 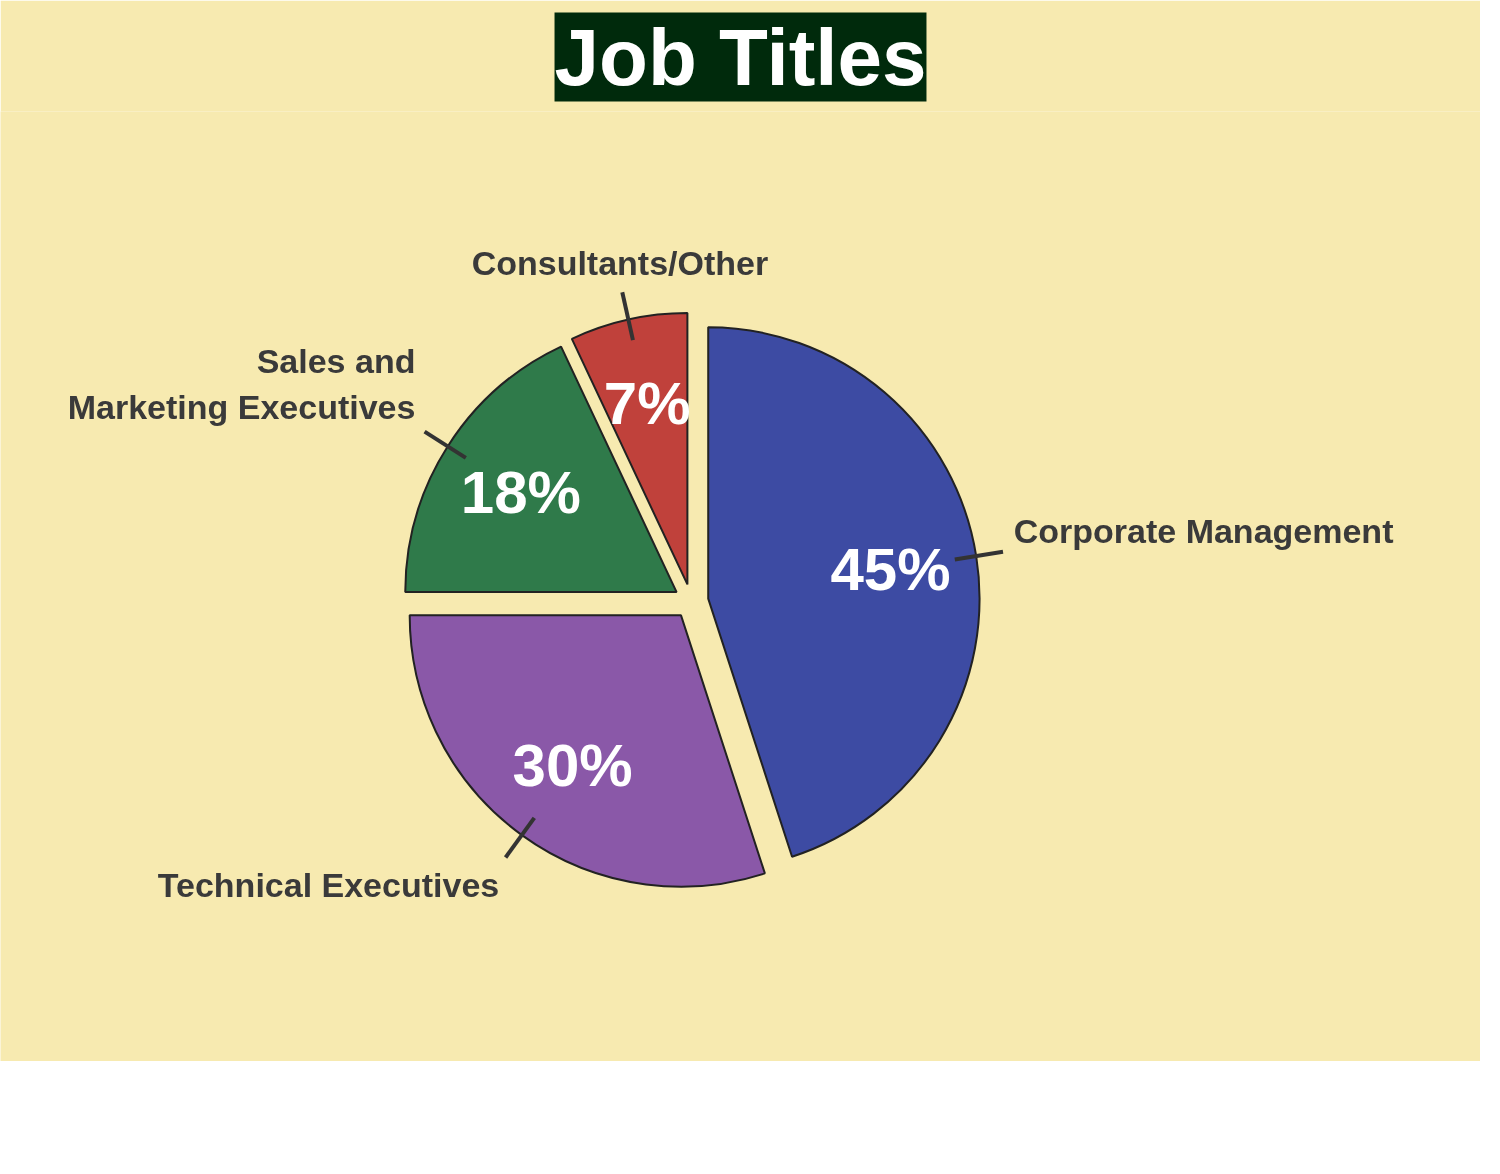 What do you see at coordinates (328, 885) in the screenshot?
I see `slice-label: Technical Executives` at bounding box center [328, 885].